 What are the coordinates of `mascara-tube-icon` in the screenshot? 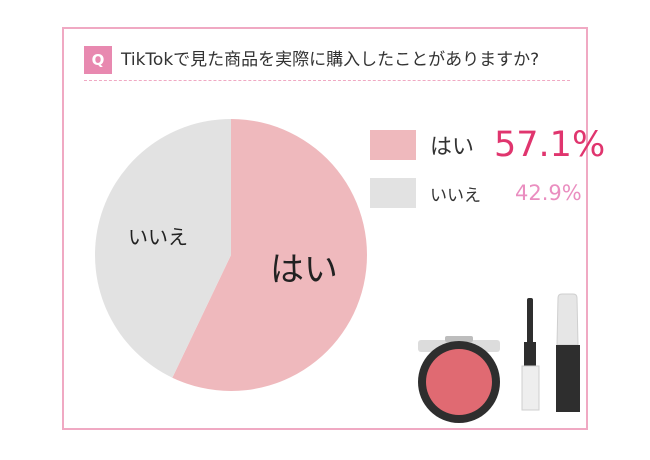 It's located at (568, 352).